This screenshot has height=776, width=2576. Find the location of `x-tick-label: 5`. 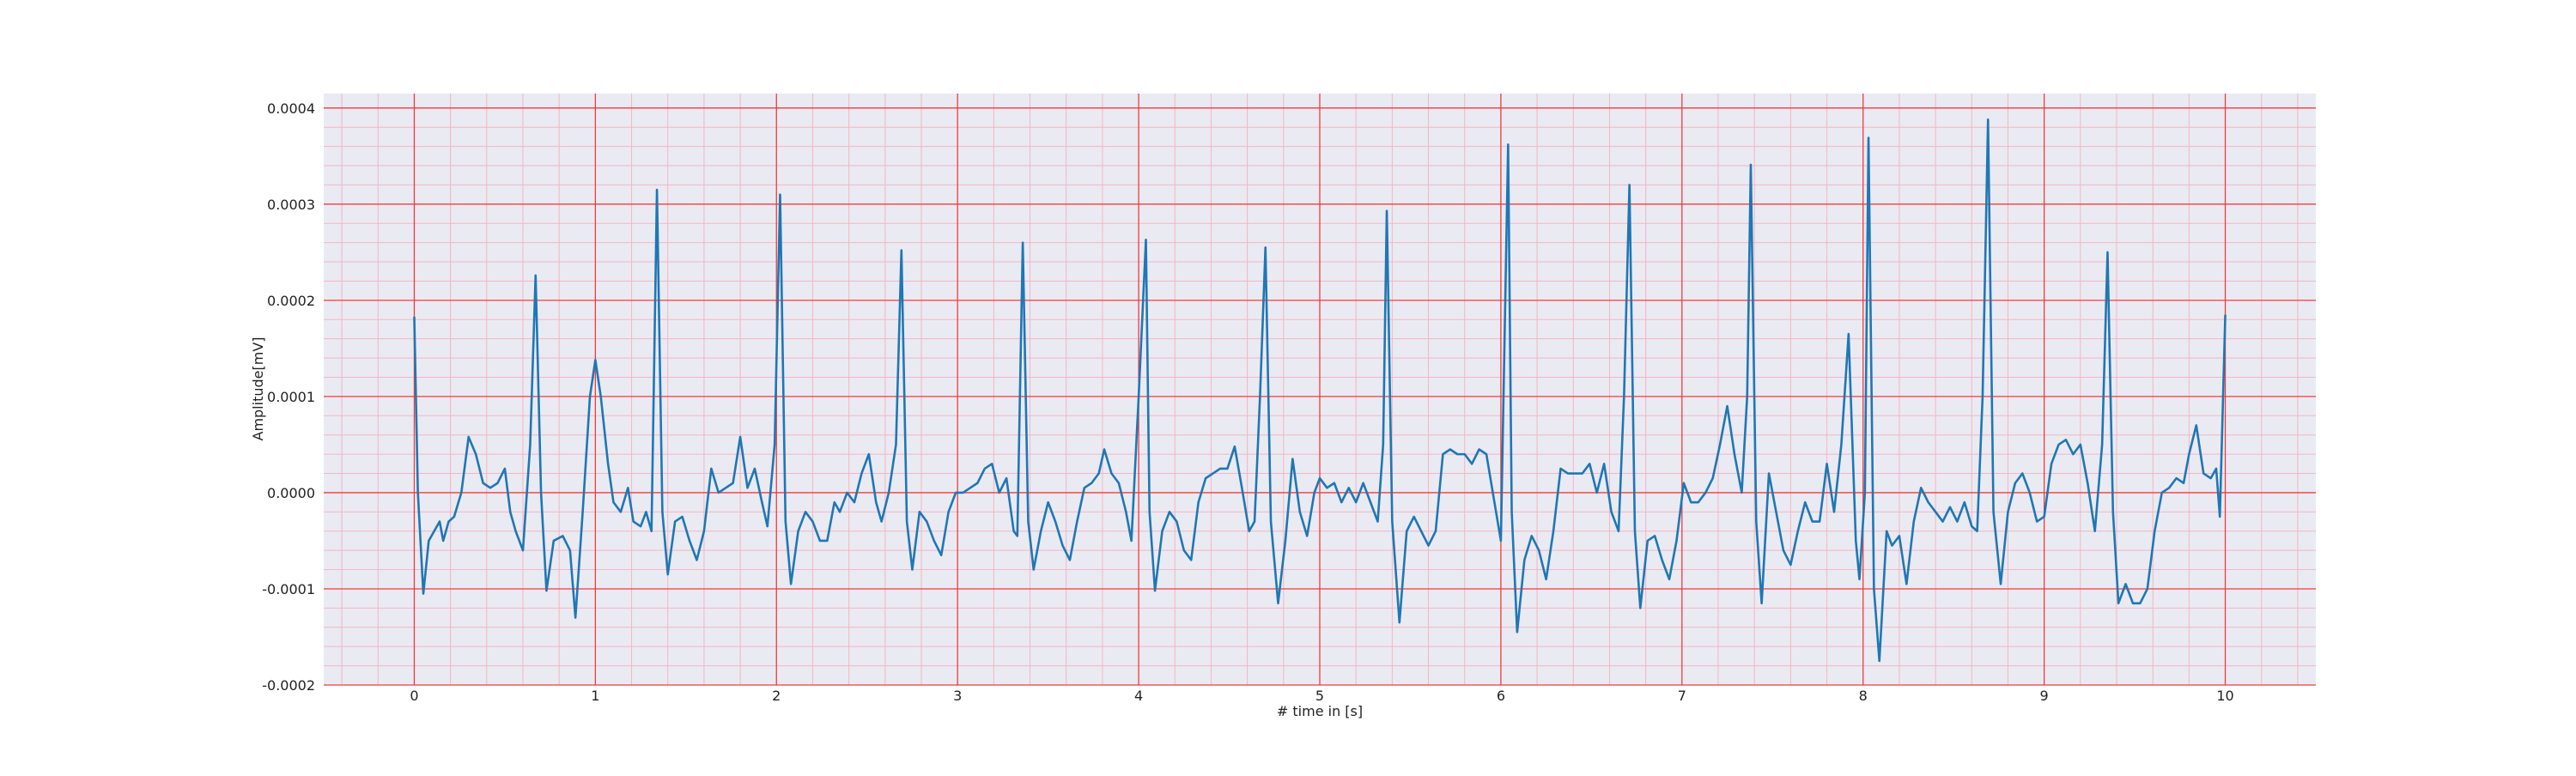

x-tick-label: 5 is located at coordinates (1319, 696).